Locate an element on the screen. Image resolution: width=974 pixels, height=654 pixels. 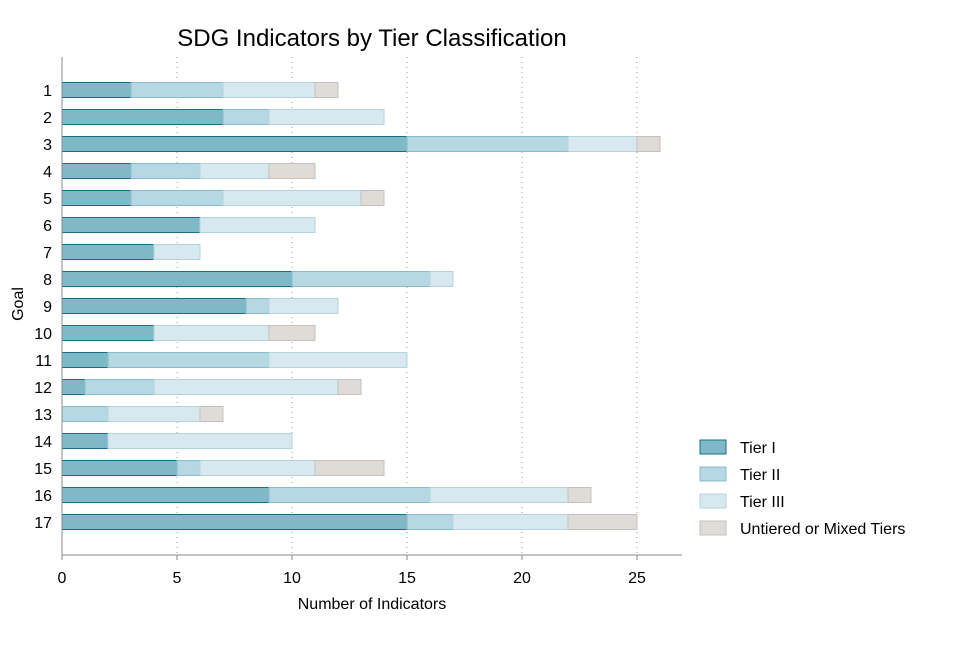
x-tick-label-10: 10 is located at coordinates (292, 578).